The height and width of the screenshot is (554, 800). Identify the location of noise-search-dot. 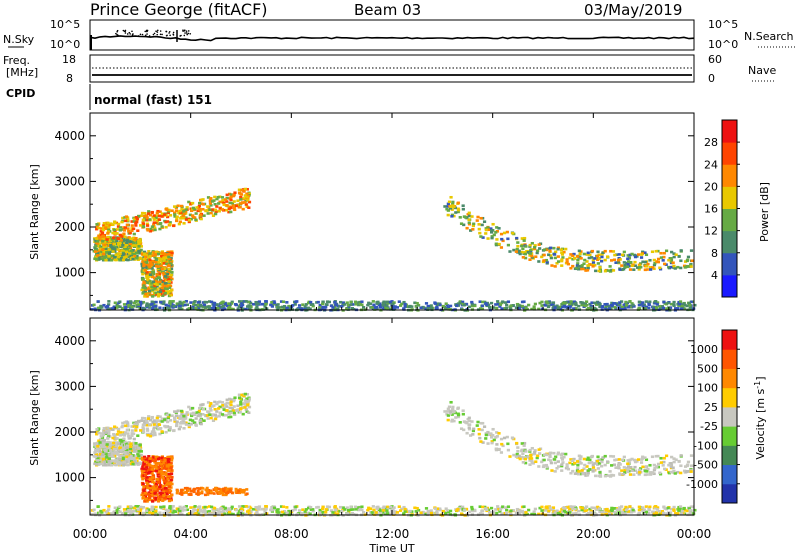
(187, 34).